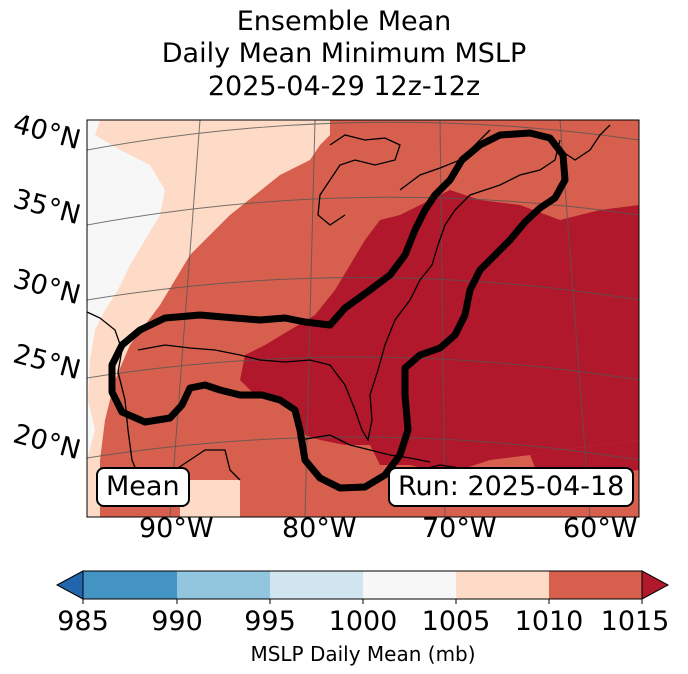 This screenshot has width=688, height=674. I want to click on colorbar-tick-995: 995, so click(270, 621).